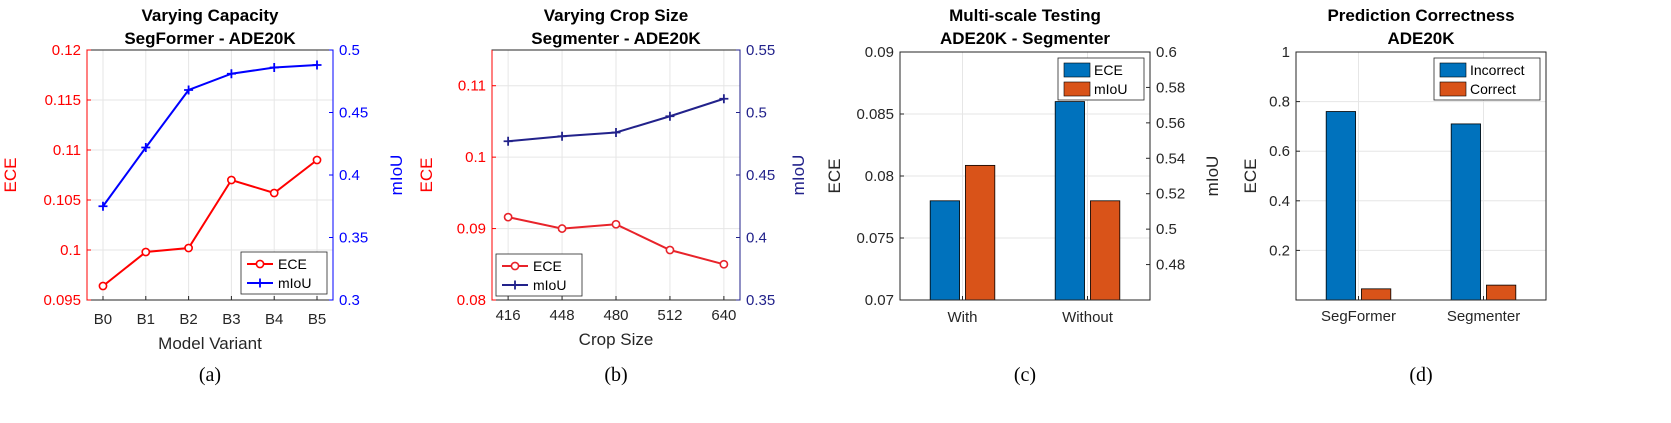 Image resolution: width=1671 pixels, height=423 pixels. What do you see at coordinates (562, 315) in the screenshot?
I see `x-tick-label: 448` at bounding box center [562, 315].